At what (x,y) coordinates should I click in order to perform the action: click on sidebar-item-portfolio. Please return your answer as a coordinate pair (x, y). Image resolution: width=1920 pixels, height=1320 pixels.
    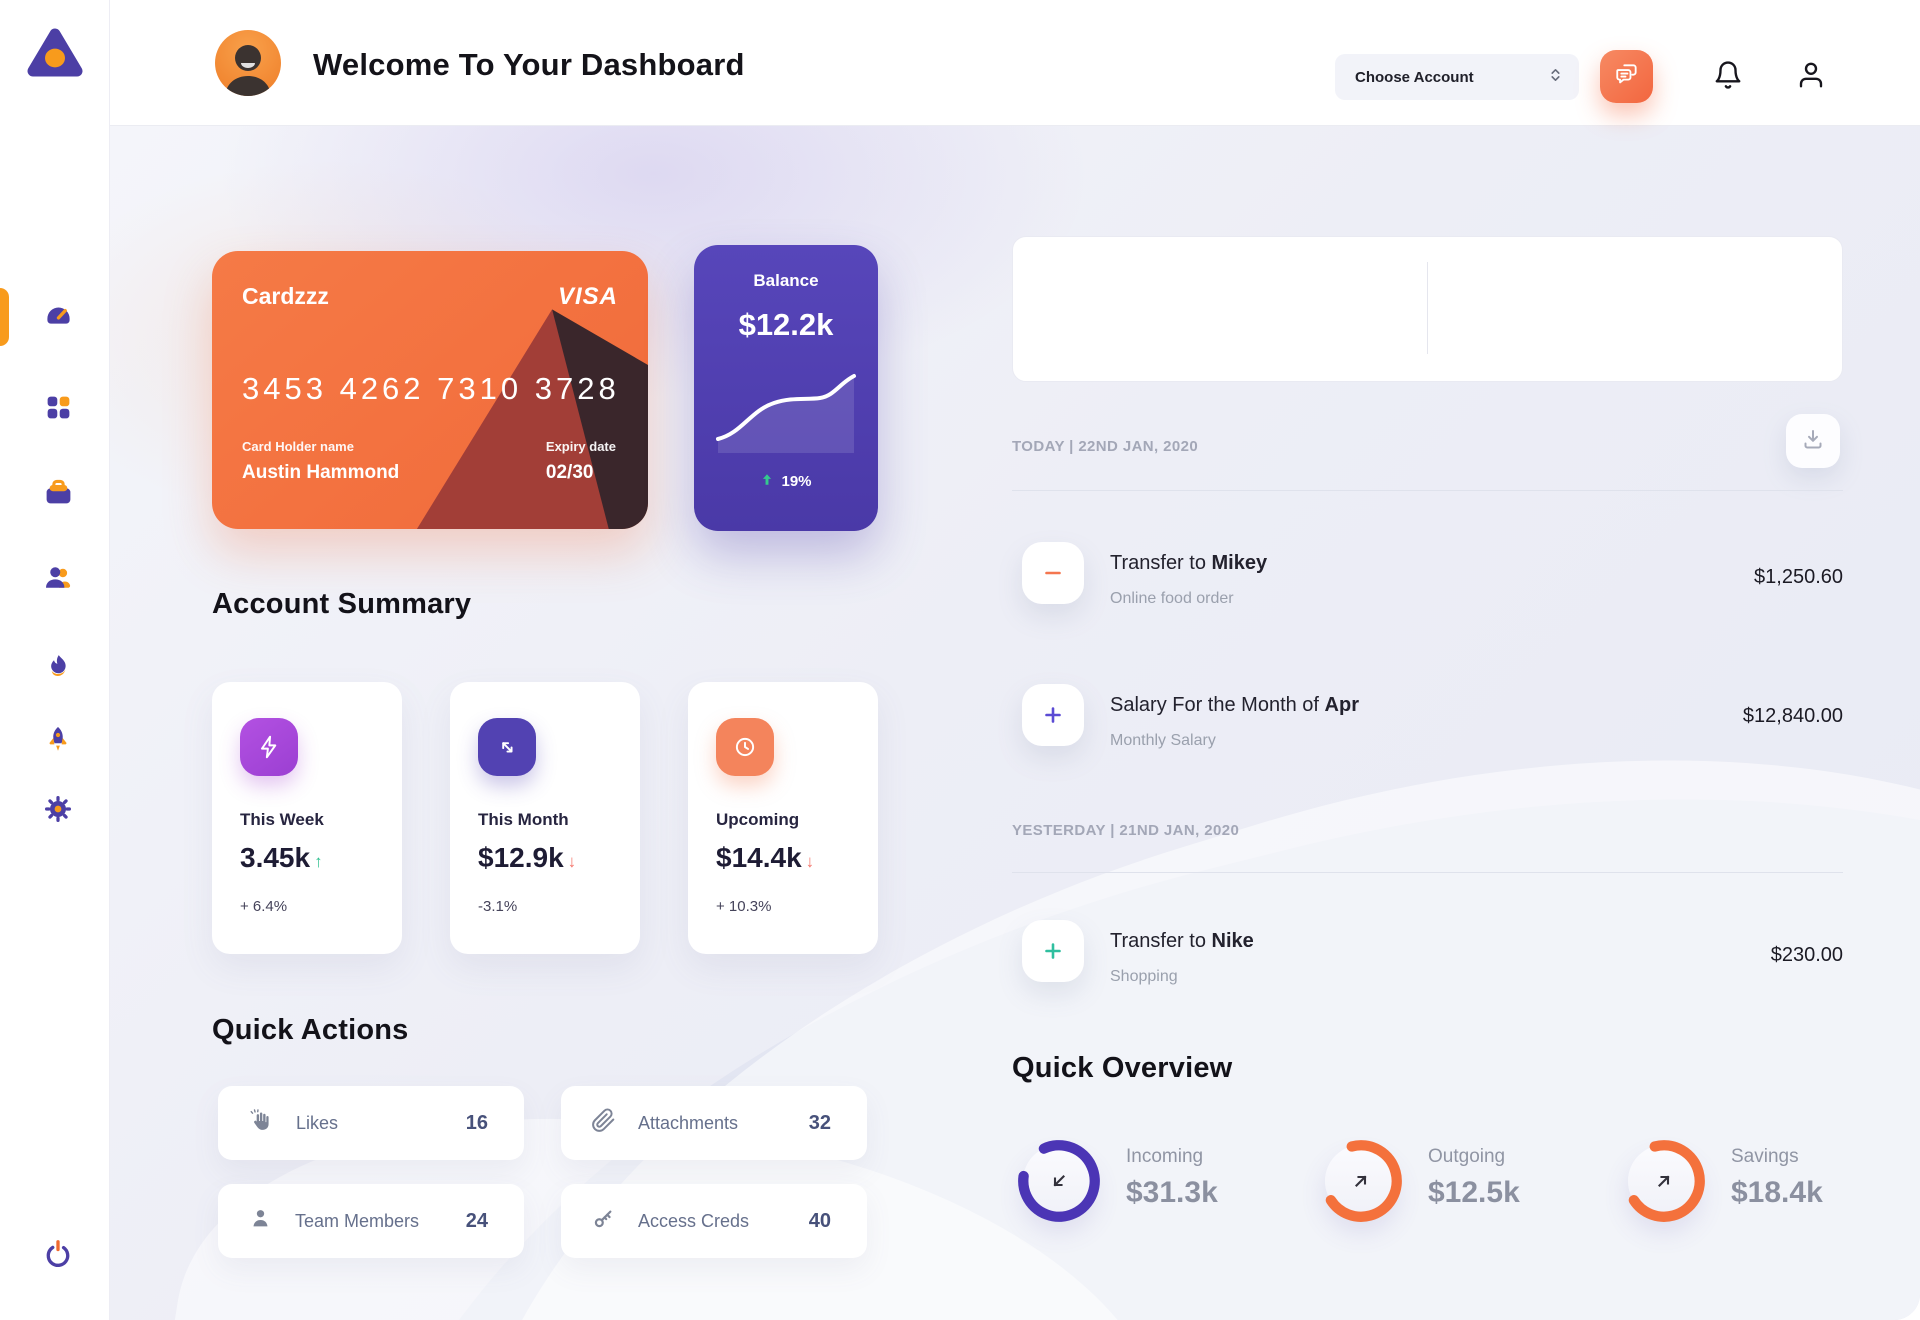
    Looking at the image, I should click on (58, 495).